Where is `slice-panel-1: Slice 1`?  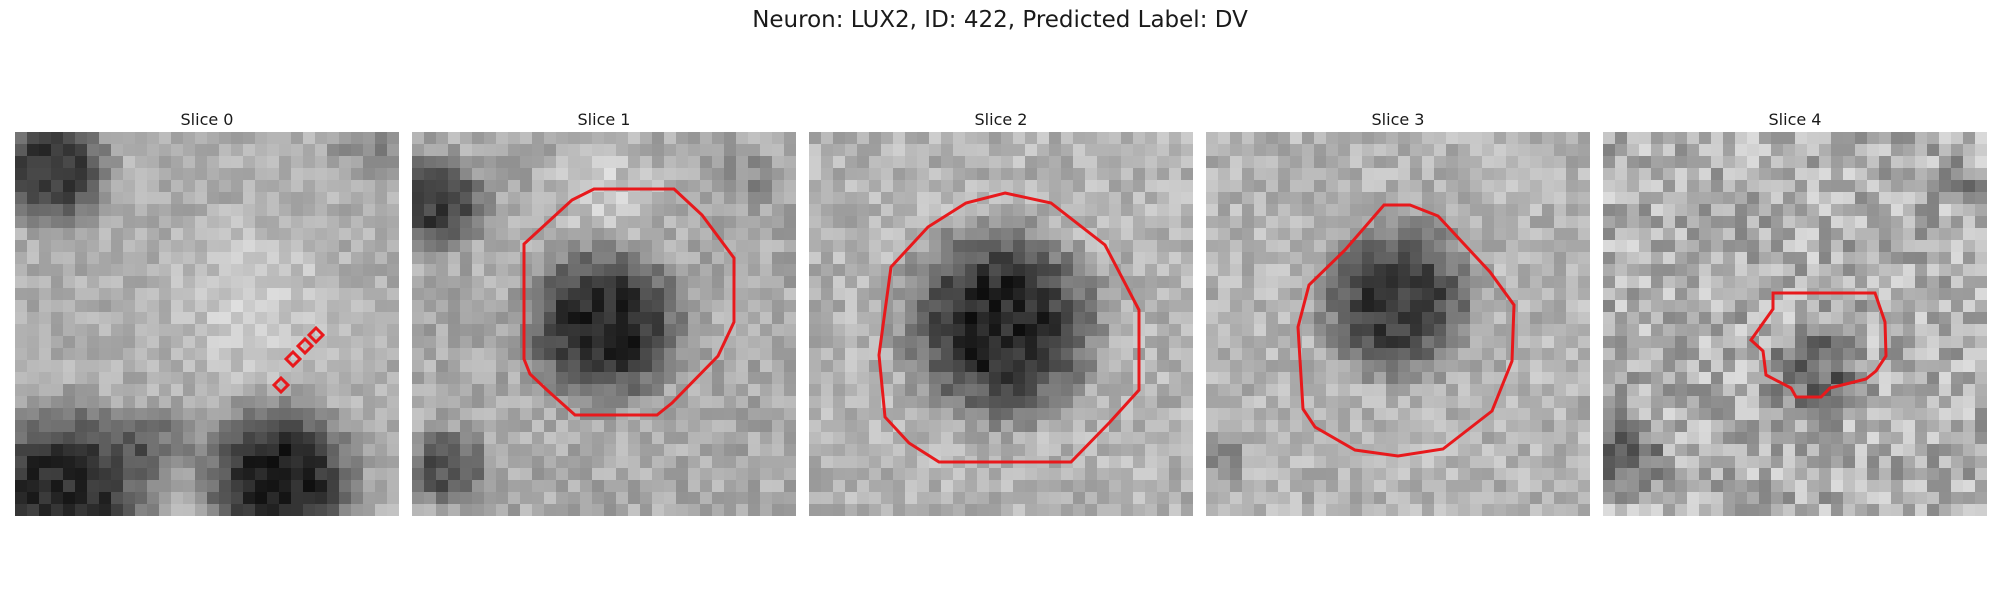 slice-panel-1: Slice 1 is located at coordinates (604, 312).